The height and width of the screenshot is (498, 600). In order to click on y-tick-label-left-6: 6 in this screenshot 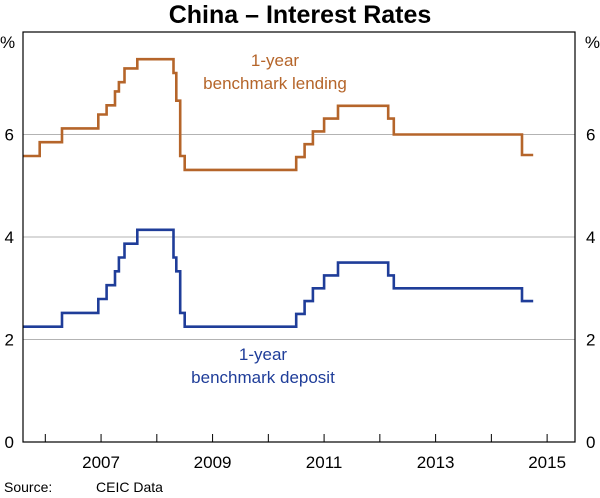, I will do `click(9, 135)`.